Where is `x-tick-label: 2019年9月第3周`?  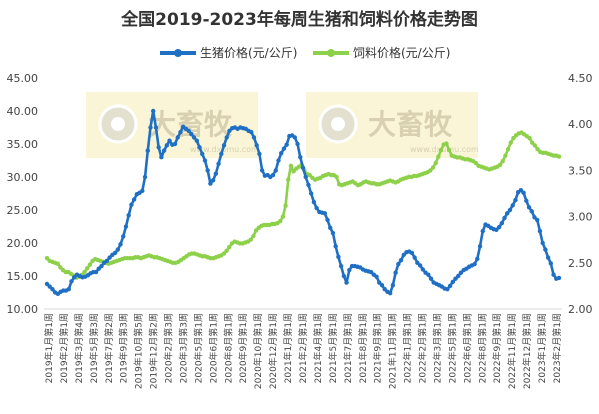 x-tick-label: 2019年9月第3周 is located at coordinates (124, 348).